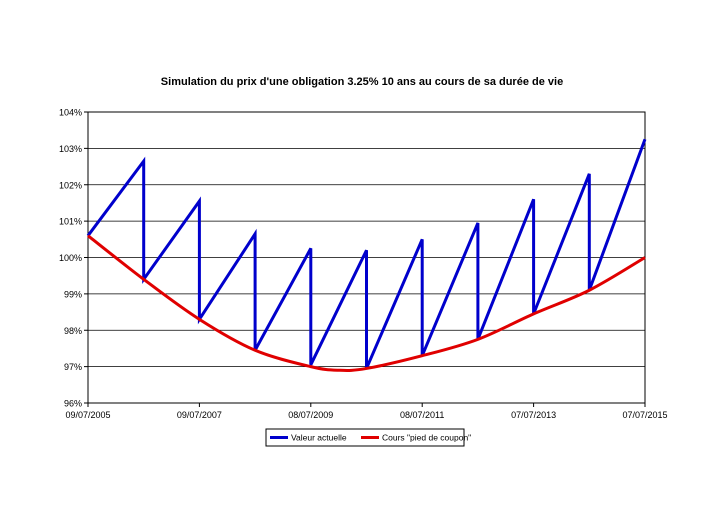 The width and height of the screenshot is (725, 517). What do you see at coordinates (70, 258) in the screenshot?
I see `y-tick-label: 100%` at bounding box center [70, 258].